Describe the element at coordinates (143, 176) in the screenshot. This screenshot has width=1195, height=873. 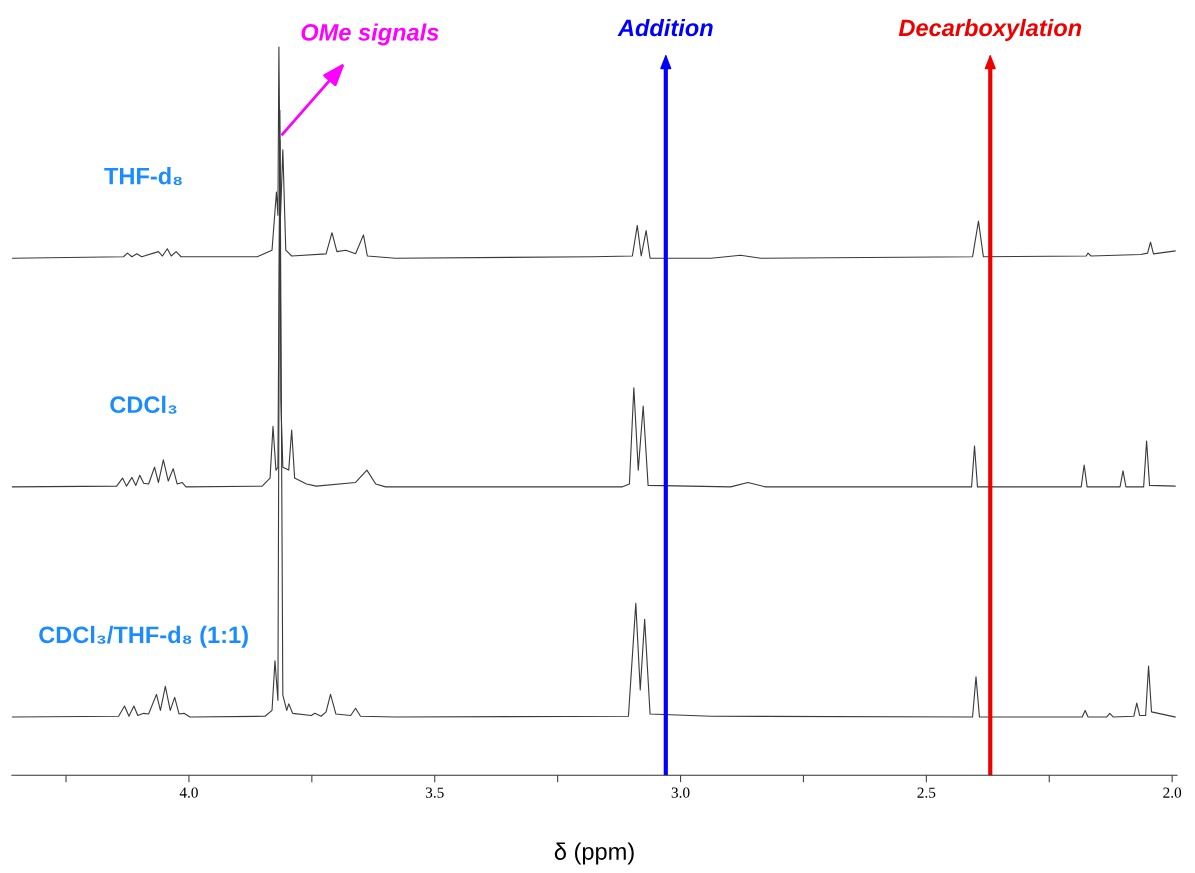
I see `text: THF-d₈` at that location.